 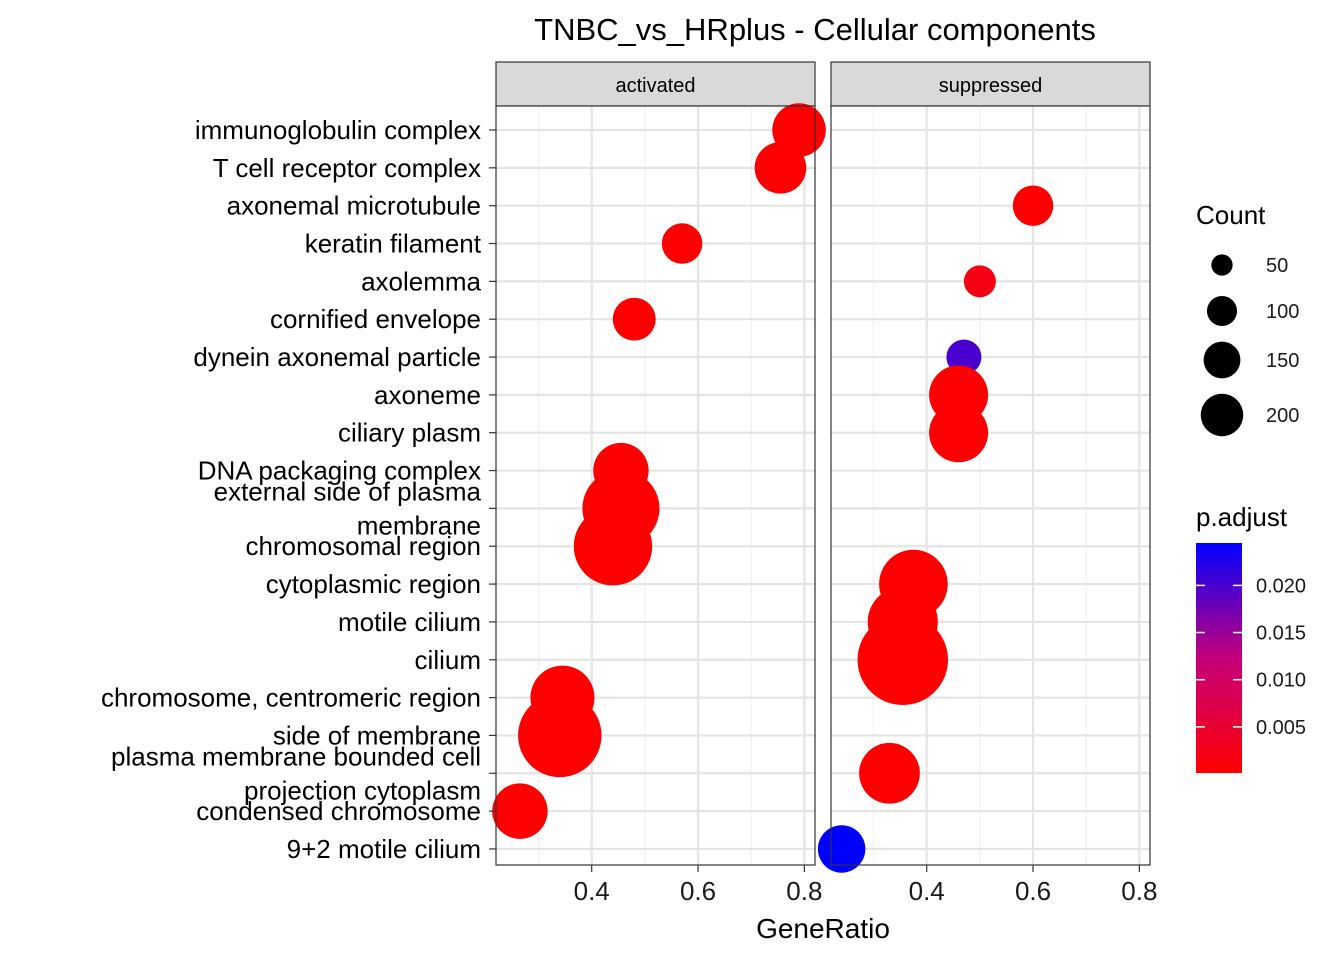 What do you see at coordinates (1249, 345) in the screenshot?
I see `size-legend-items: 50 100 150 200` at bounding box center [1249, 345].